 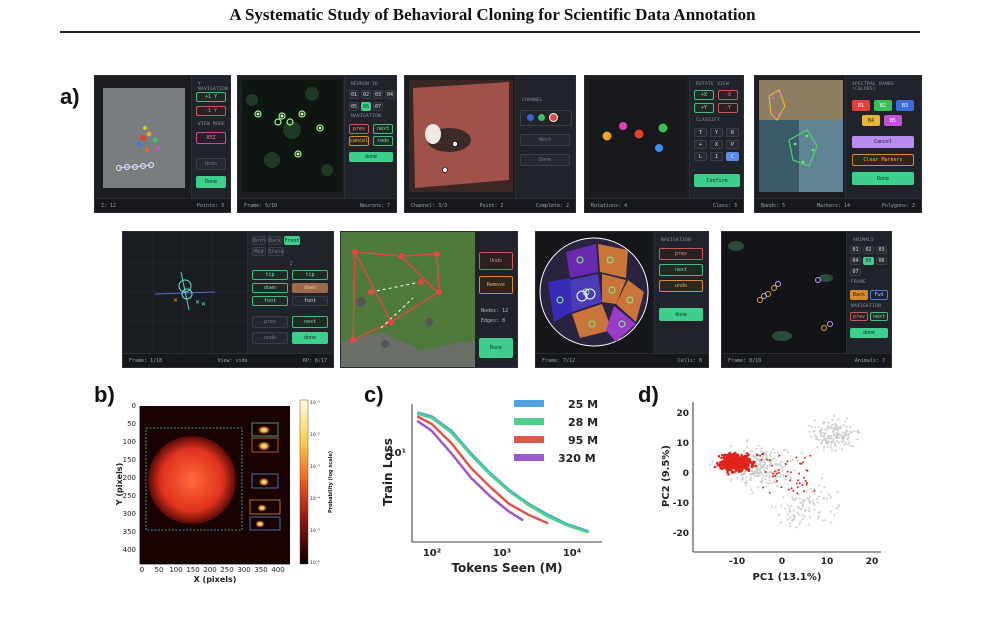 What do you see at coordinates (732, 132) in the screenshot?
I see `class-key: R` at bounding box center [732, 132].